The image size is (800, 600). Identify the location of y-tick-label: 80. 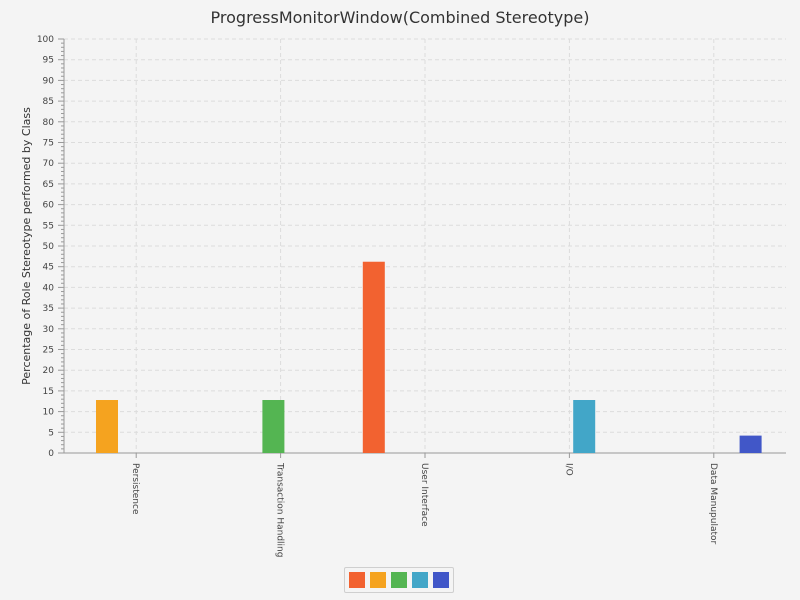
(49, 123).